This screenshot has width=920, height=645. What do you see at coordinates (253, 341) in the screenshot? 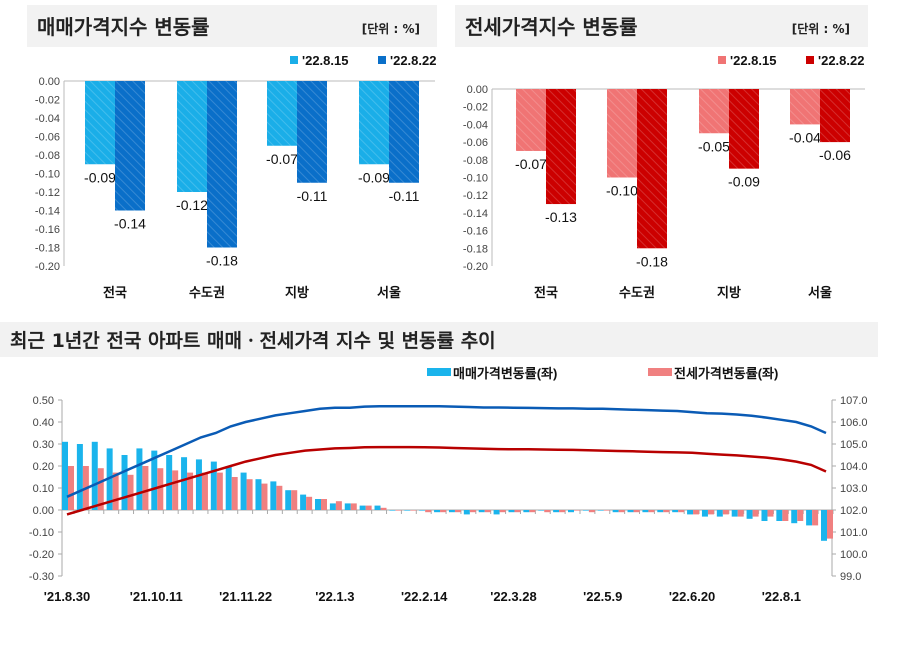
I see `chart3-title: 최근 1년간 전국 아파트 매매ㆍ전세가격 지수 및 변동률 추이` at bounding box center [253, 341].